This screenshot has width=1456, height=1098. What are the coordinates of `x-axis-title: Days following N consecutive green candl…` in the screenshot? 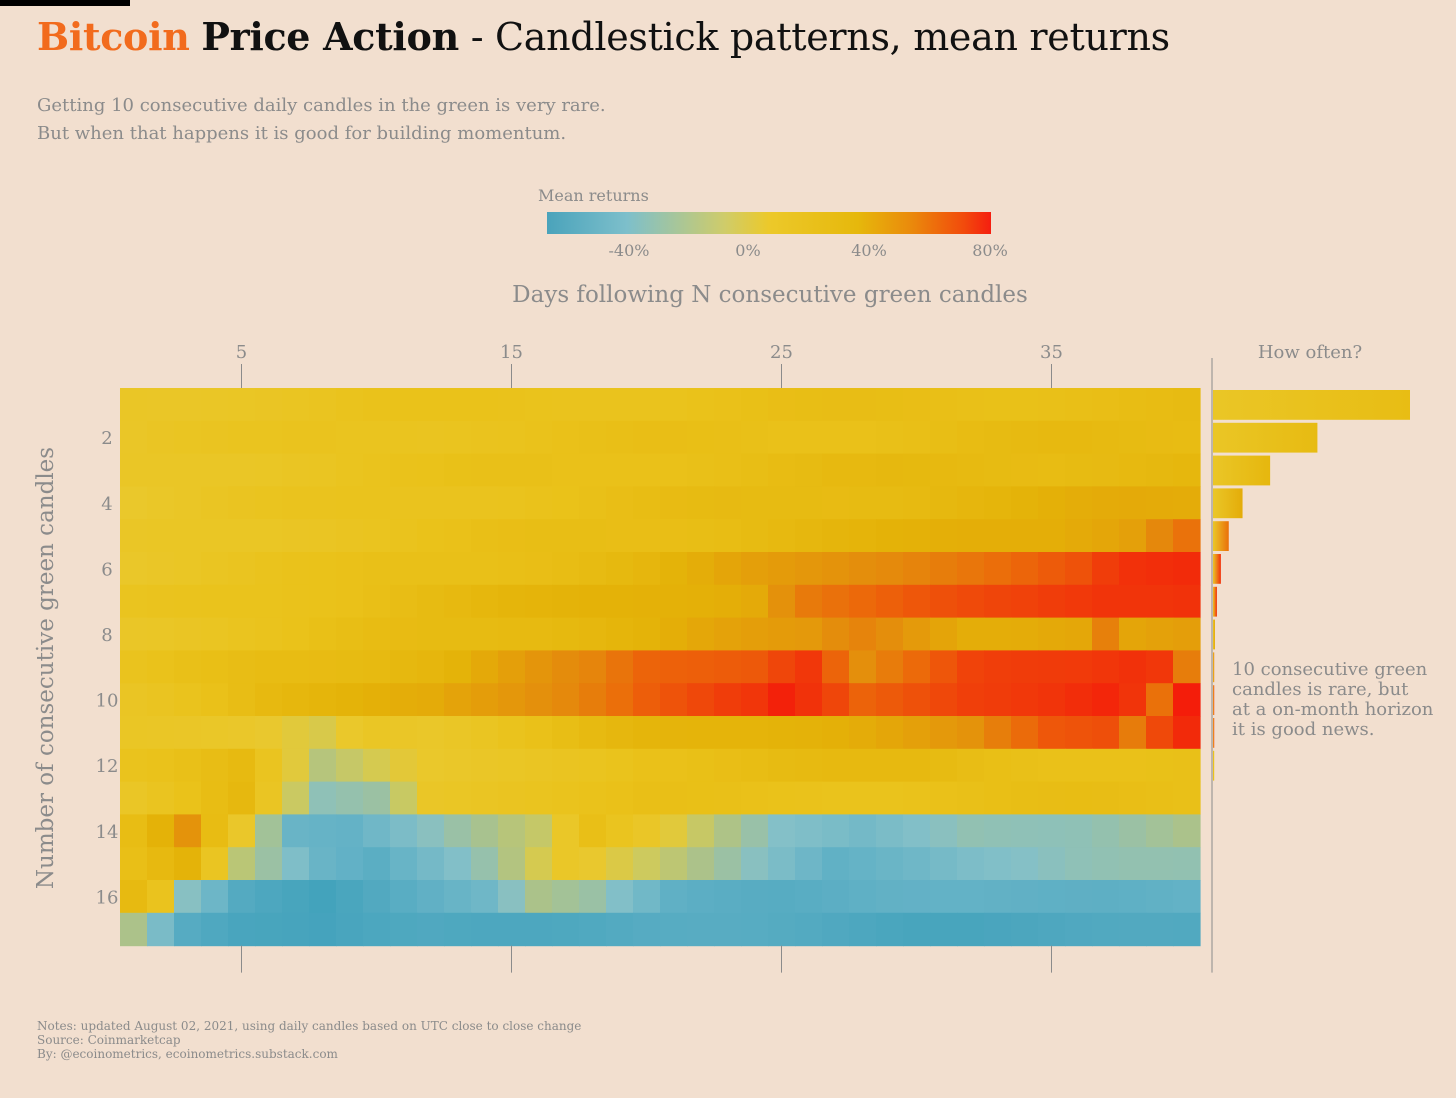 It's located at (770, 295).